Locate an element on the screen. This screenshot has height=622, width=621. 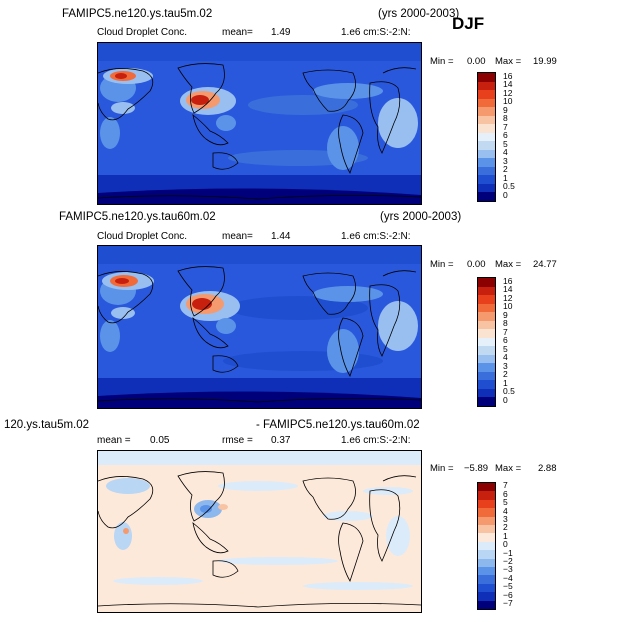
panel2-field: Cloud Droplet Conc. is located at coordinates (142, 236).